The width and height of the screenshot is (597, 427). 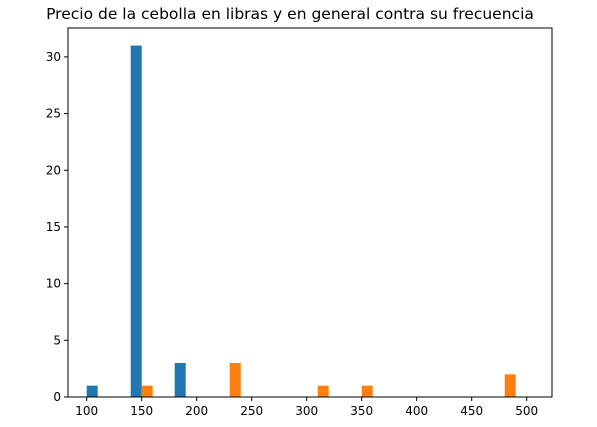 What do you see at coordinates (471, 411) in the screenshot?
I see `x-tick-label: 450` at bounding box center [471, 411].